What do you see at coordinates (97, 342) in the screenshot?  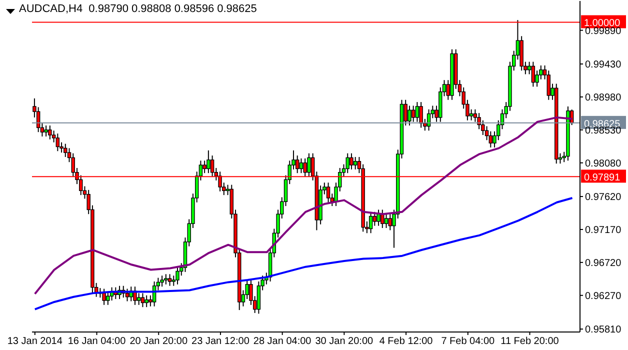 I see `x-tick-label: 16 Jan 04:00` at bounding box center [97, 342].